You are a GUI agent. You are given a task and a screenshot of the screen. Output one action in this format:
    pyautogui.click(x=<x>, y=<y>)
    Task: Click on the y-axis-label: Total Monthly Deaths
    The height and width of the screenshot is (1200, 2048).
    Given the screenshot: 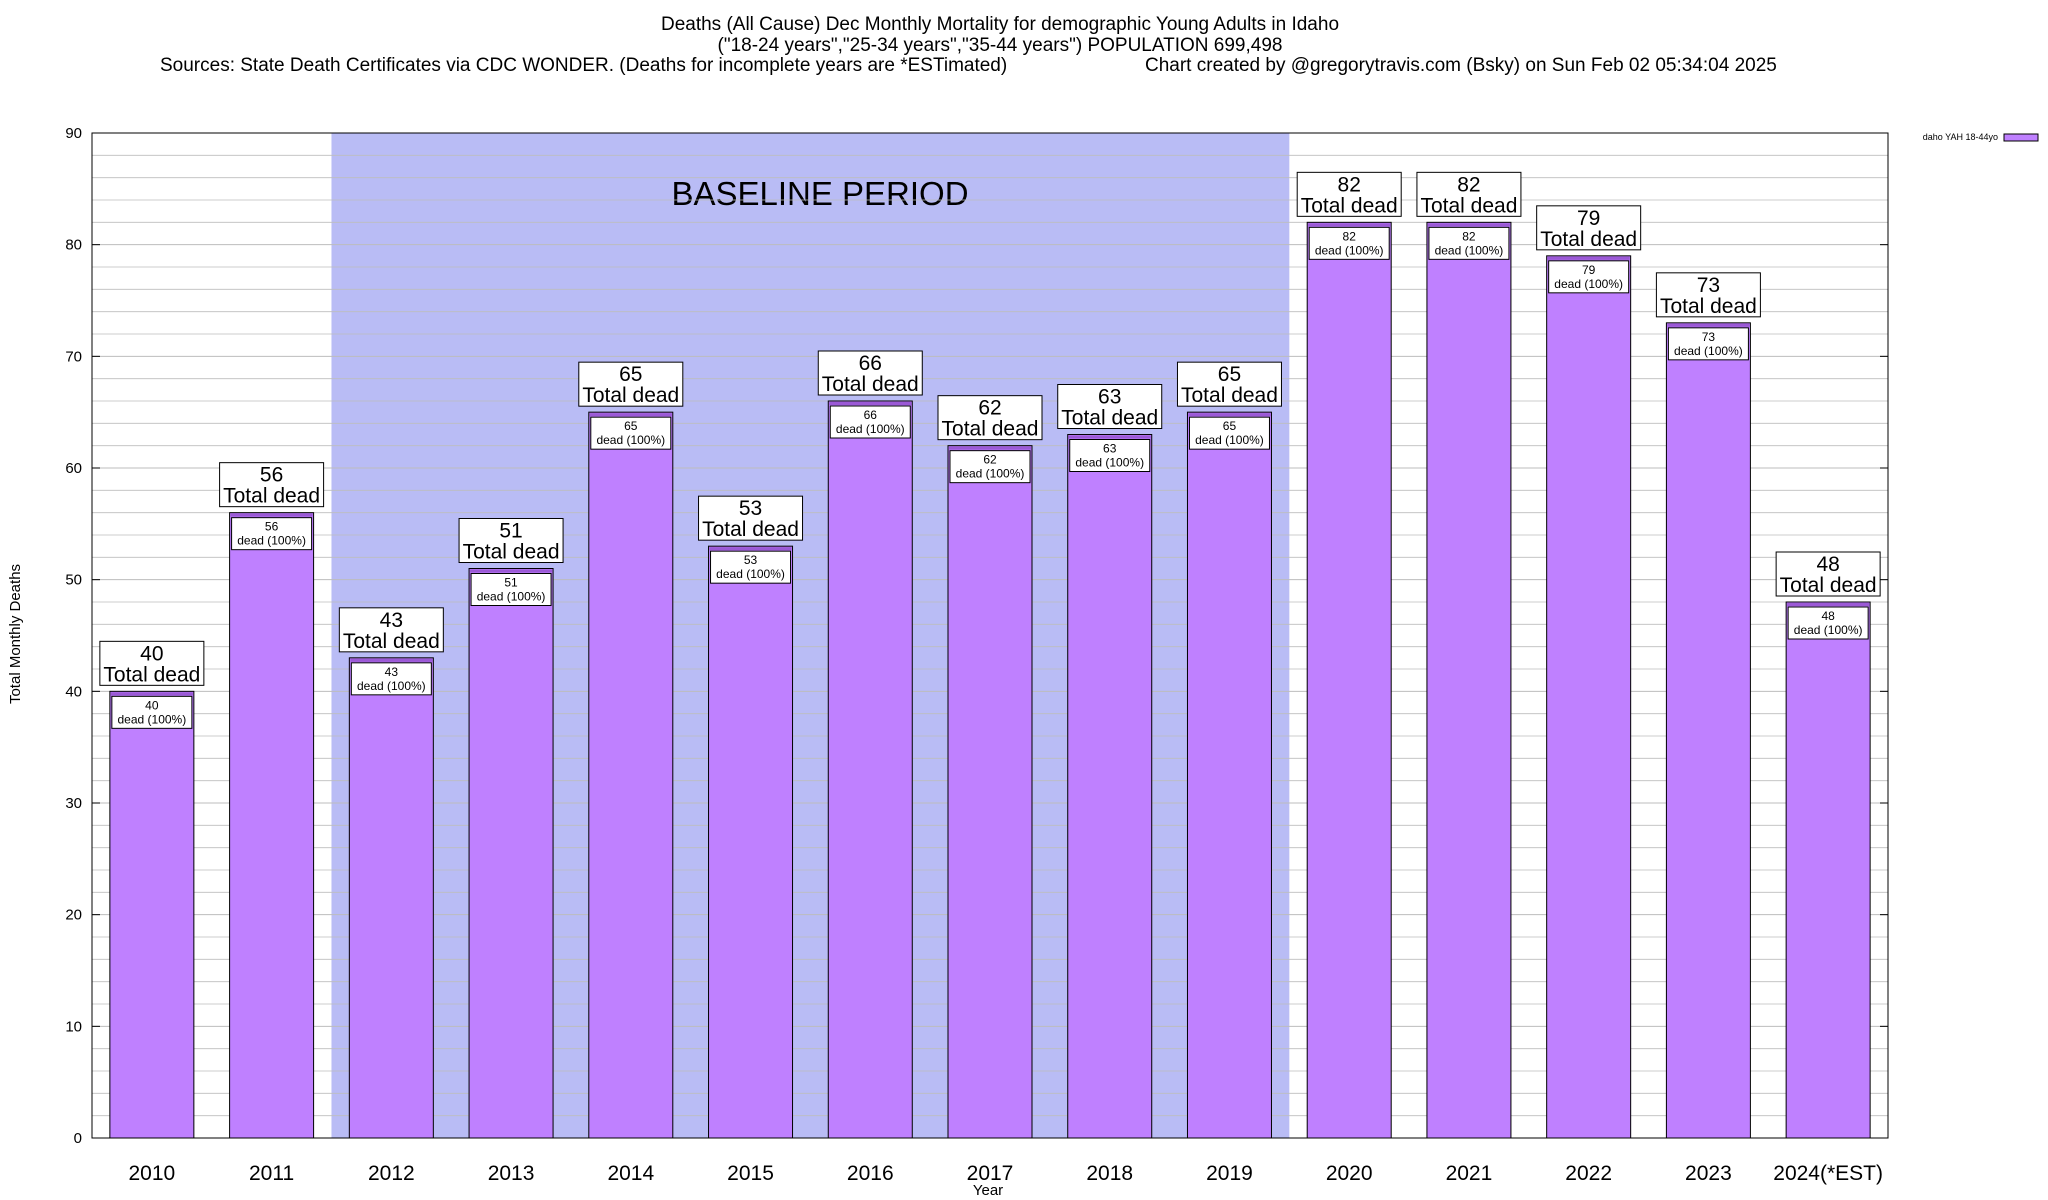 What is the action you would take?
    pyautogui.click(x=15, y=634)
    